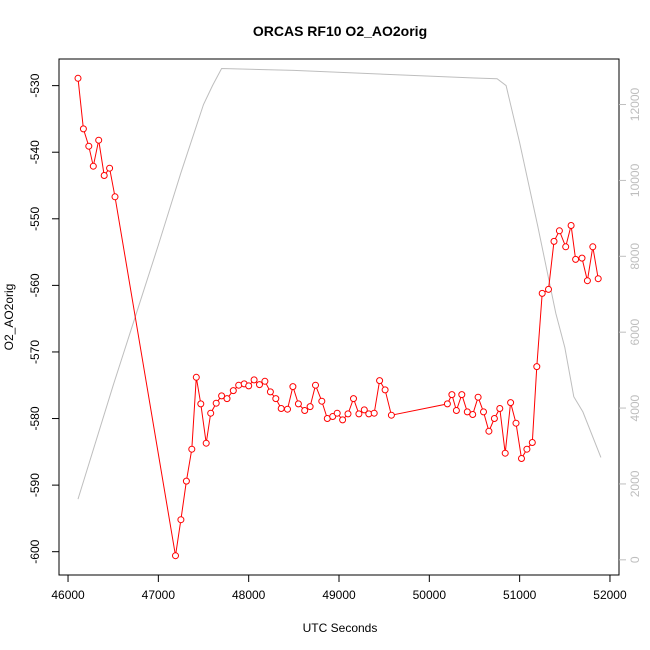  What do you see at coordinates (35, 85) in the screenshot?
I see `y-tick-label: -530` at bounding box center [35, 85].